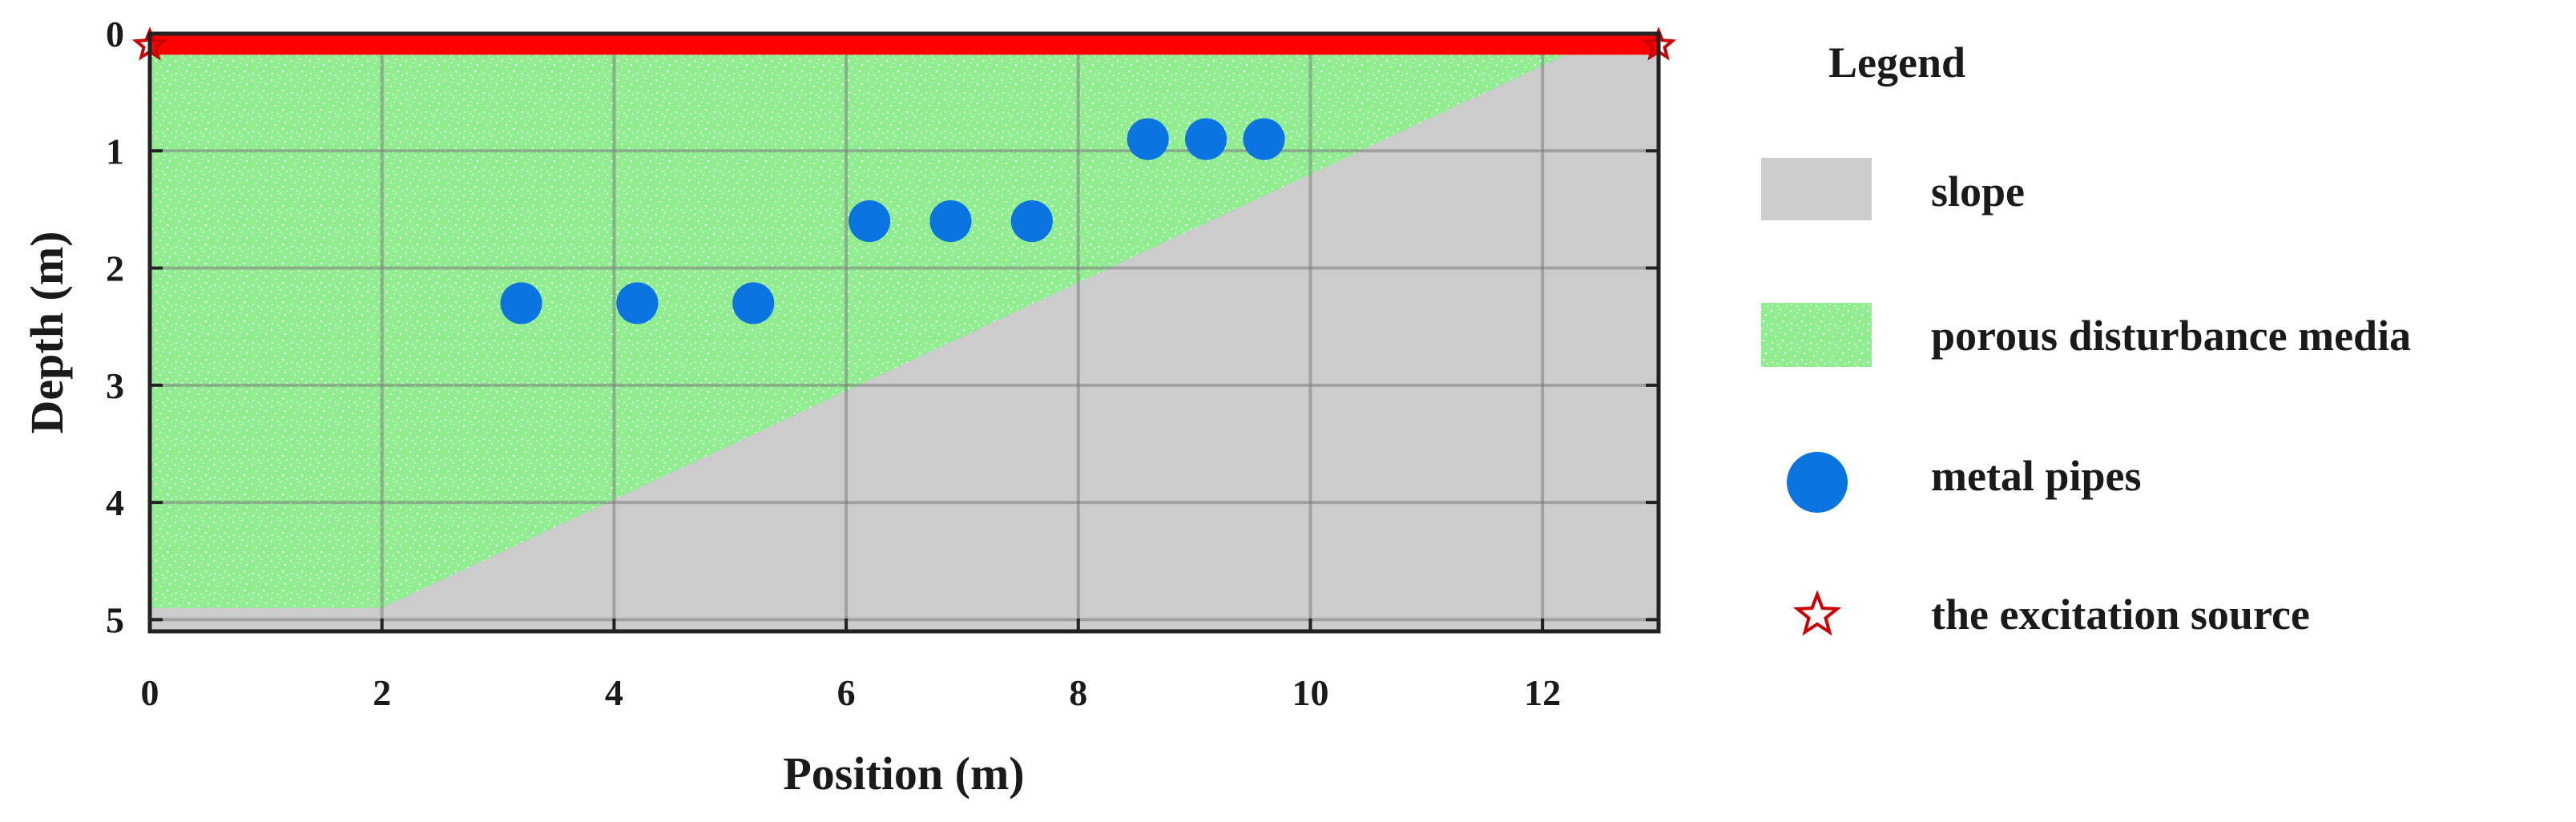 The image size is (2576, 822). Describe the element at coordinates (851, 666) in the screenshot. I see `x-axis-ticks: 0 2 4 6 8 10 12` at that location.